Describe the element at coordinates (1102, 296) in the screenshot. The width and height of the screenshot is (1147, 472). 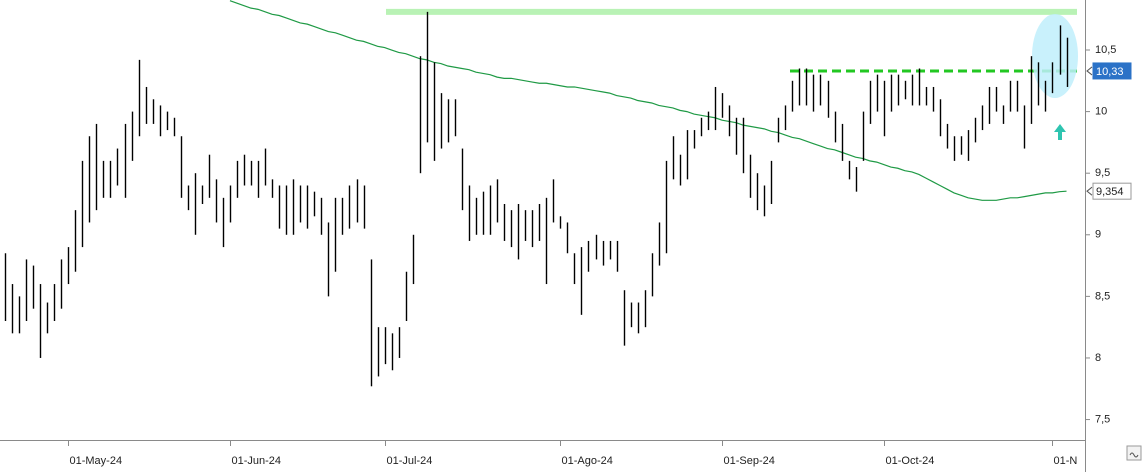
I see `y-tick-label: 8,5` at that location.